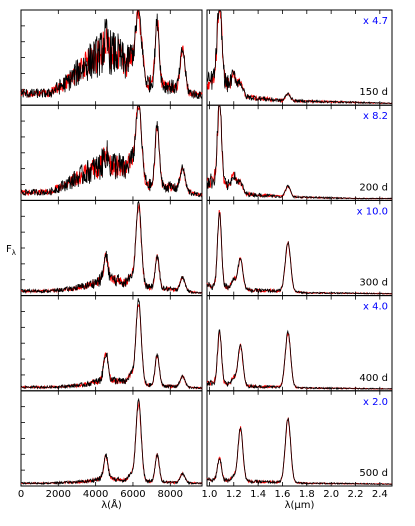 The height and width of the screenshot is (526, 415). What do you see at coordinates (234, 494) in the screenshot?
I see `x-tick-label: 1.2` at bounding box center [234, 494].